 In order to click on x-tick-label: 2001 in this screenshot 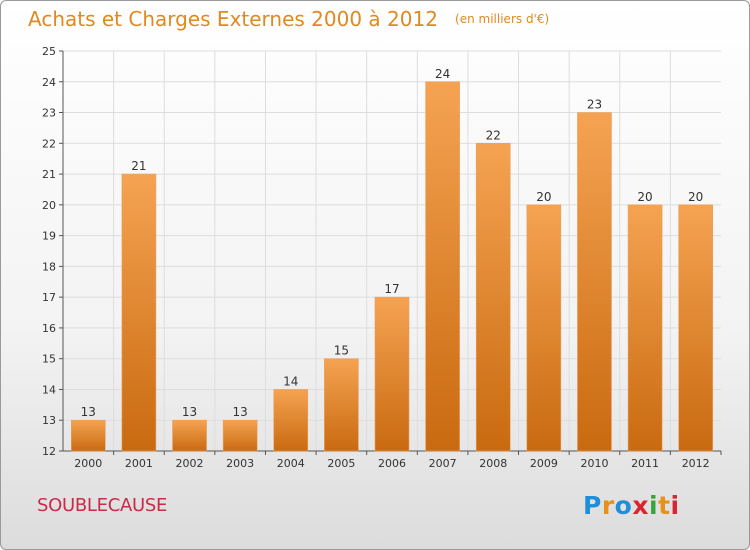, I will do `click(139, 463)`.